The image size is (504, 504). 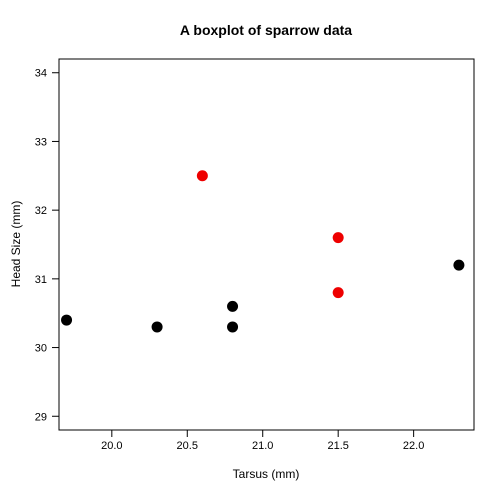 I want to click on chart-title: A boxplot of sparrow data, so click(x=266, y=30).